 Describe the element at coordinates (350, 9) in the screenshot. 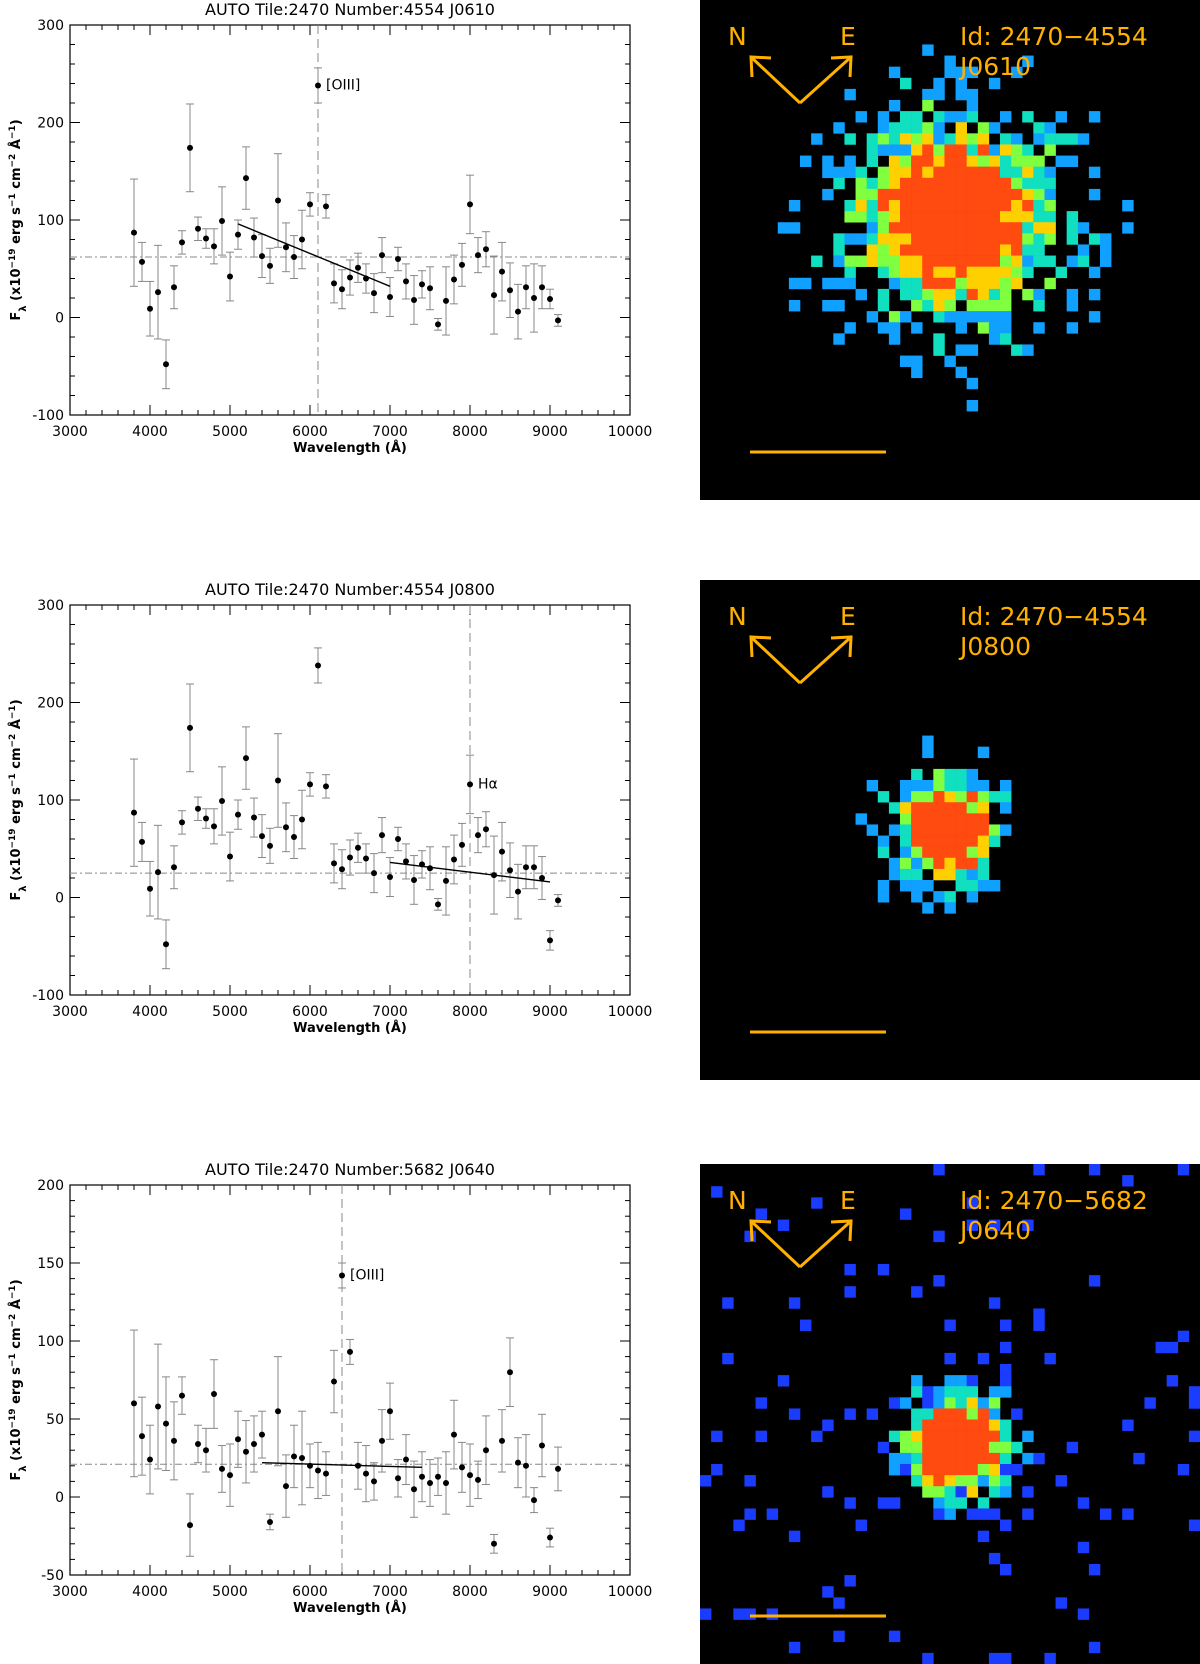

I see `chart-title: AUTO Tile:2470 Number:4554 J0610` at that location.